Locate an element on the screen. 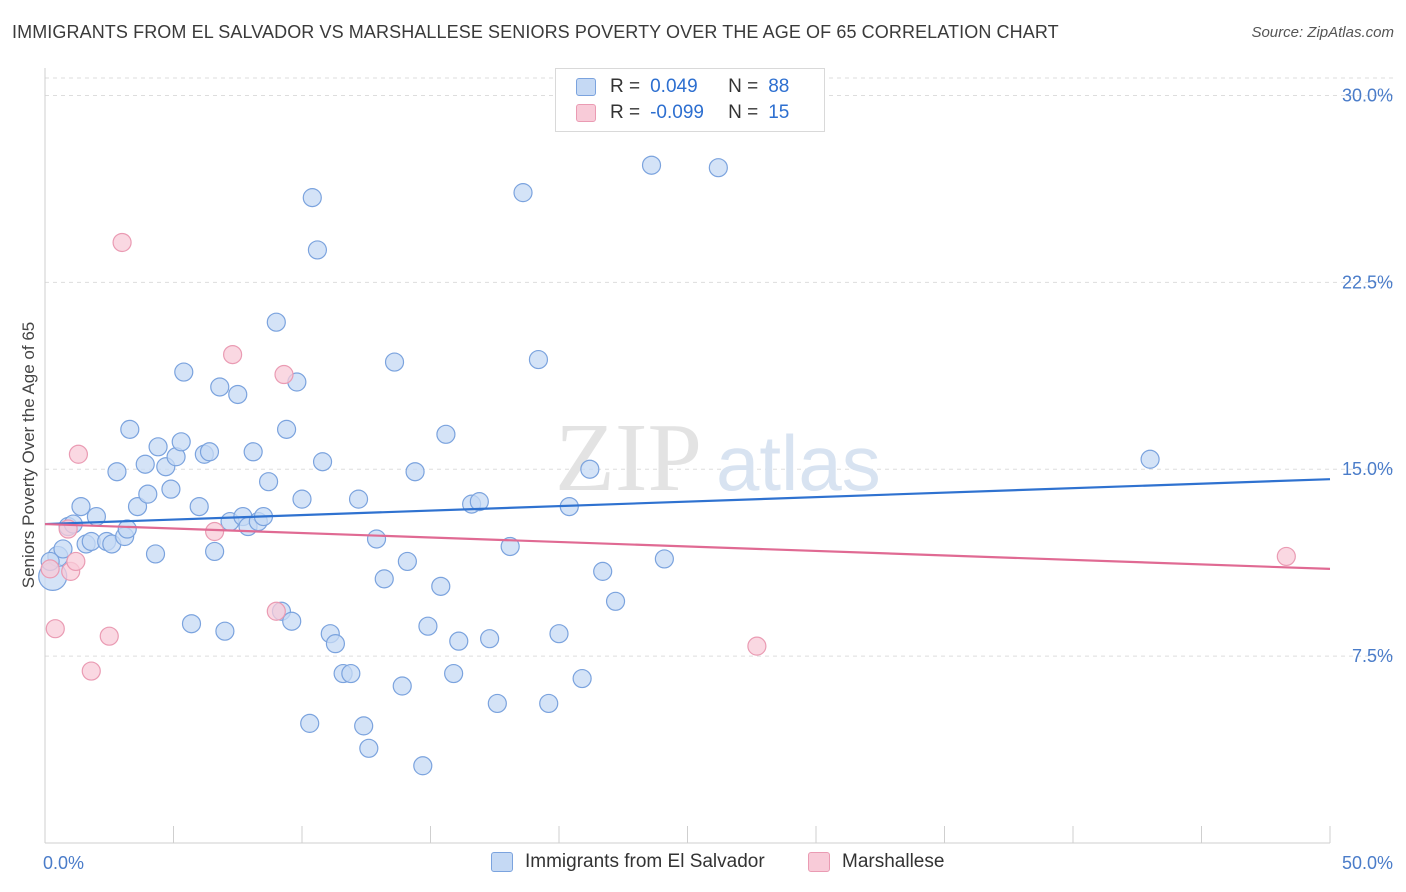  watermark-atlas: atlas is located at coordinates (798, 463).